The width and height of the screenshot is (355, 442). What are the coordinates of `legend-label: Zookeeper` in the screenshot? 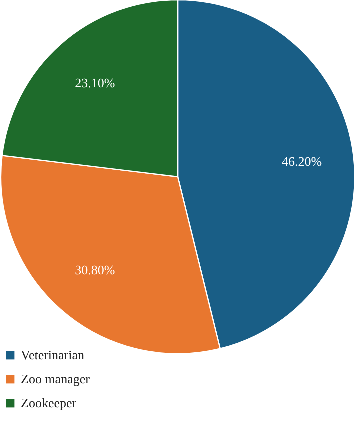 It's located at (49, 403).